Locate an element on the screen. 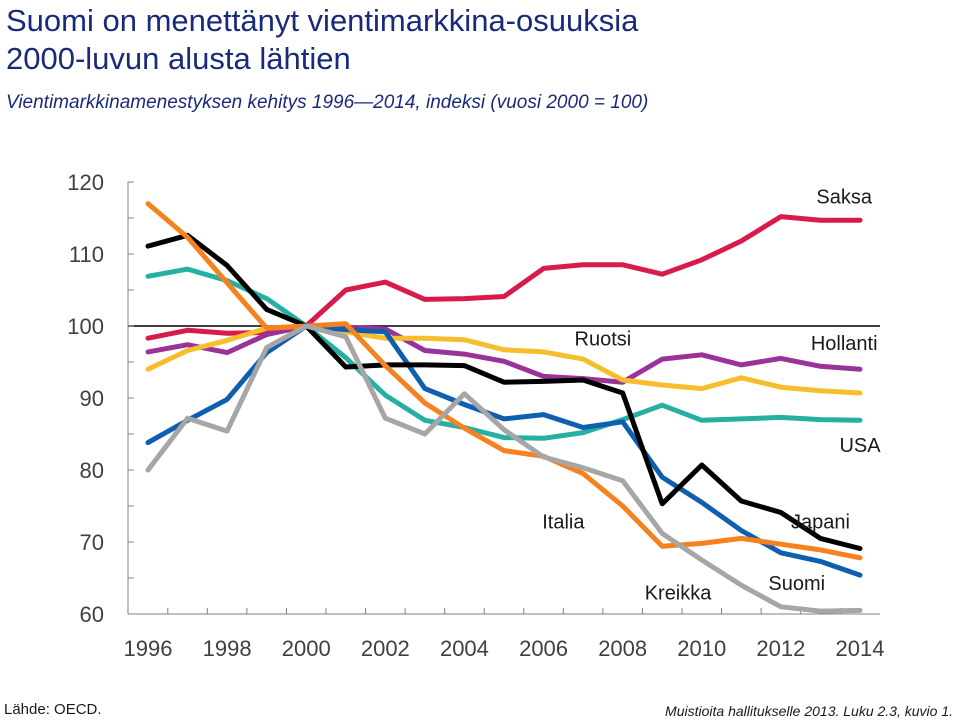 Image resolution: width=959 pixels, height=721 pixels. x-tick-label: 2012 is located at coordinates (780, 648).